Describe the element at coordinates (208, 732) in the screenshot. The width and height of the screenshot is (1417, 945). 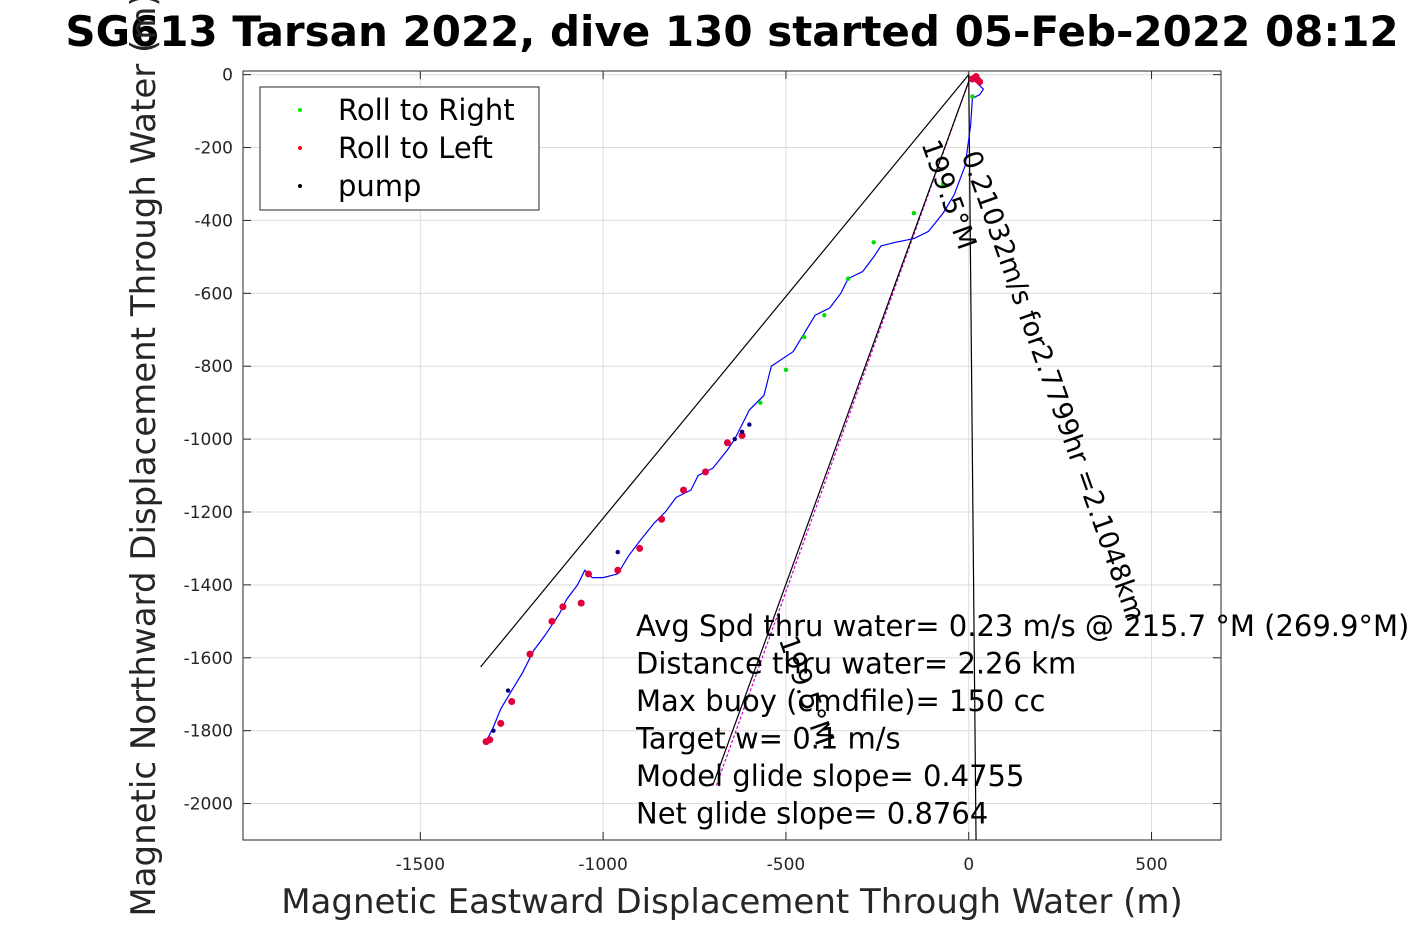
I see `y-tick-label: -1800` at that location.